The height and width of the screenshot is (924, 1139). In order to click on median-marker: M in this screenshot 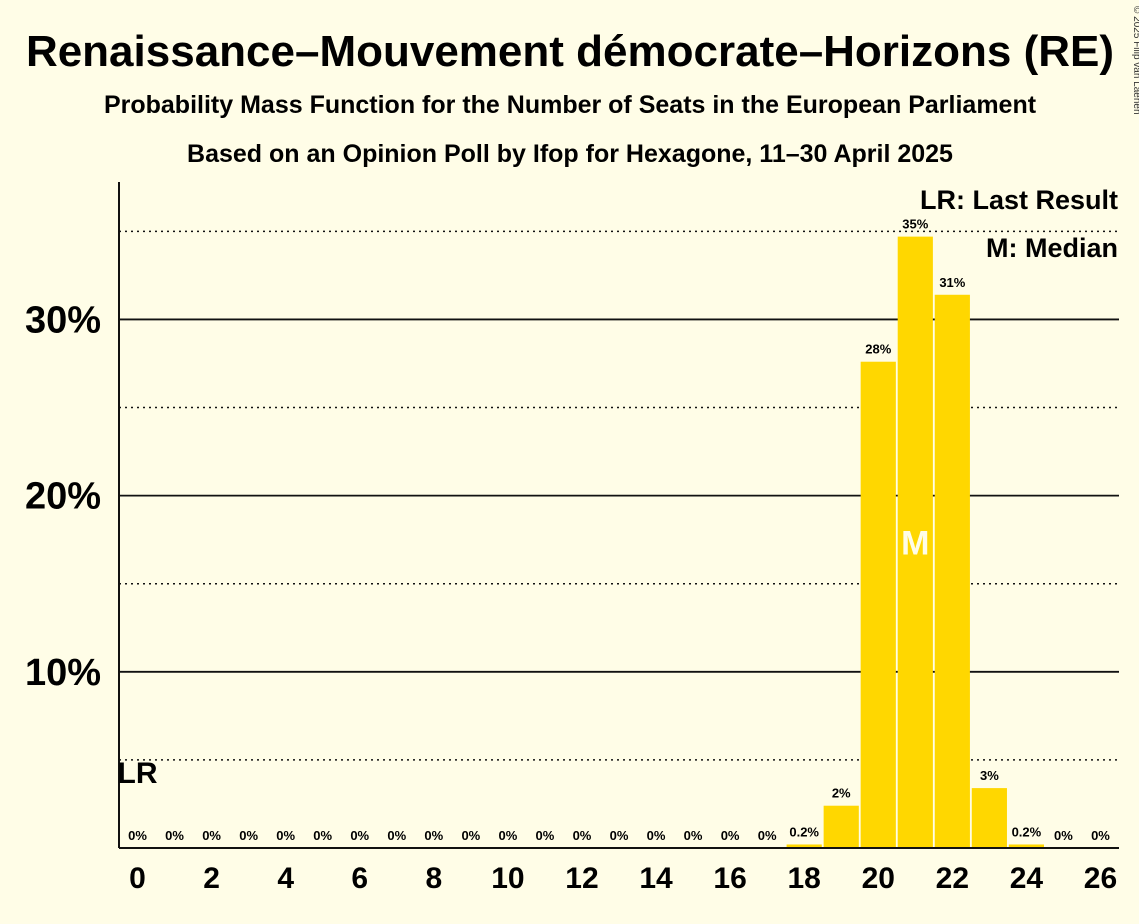, I will do `click(915, 543)`.